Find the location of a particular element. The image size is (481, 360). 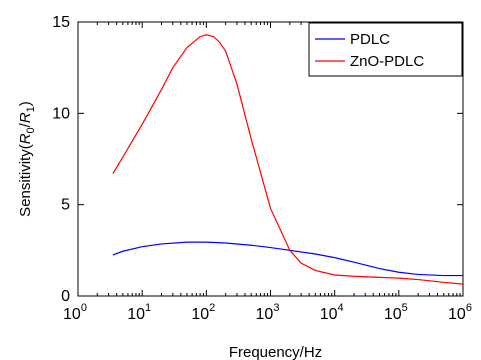

x-tick-label: 10⁰ is located at coordinates (75, 312).